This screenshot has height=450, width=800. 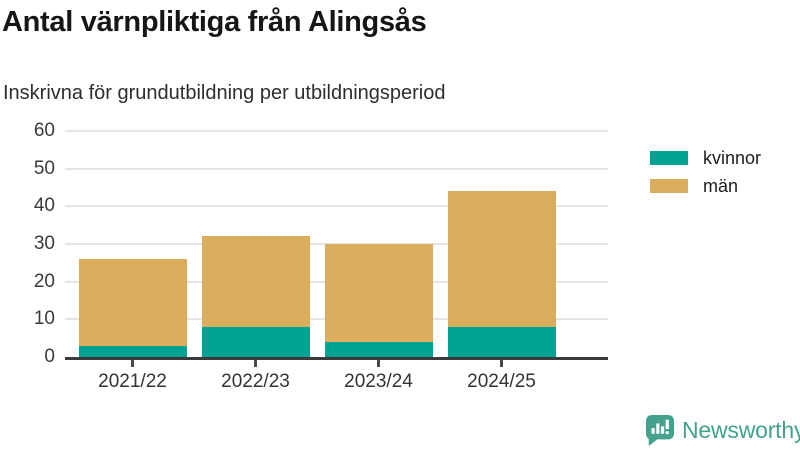 I want to click on legend: kvinnor män, so click(x=705, y=172).